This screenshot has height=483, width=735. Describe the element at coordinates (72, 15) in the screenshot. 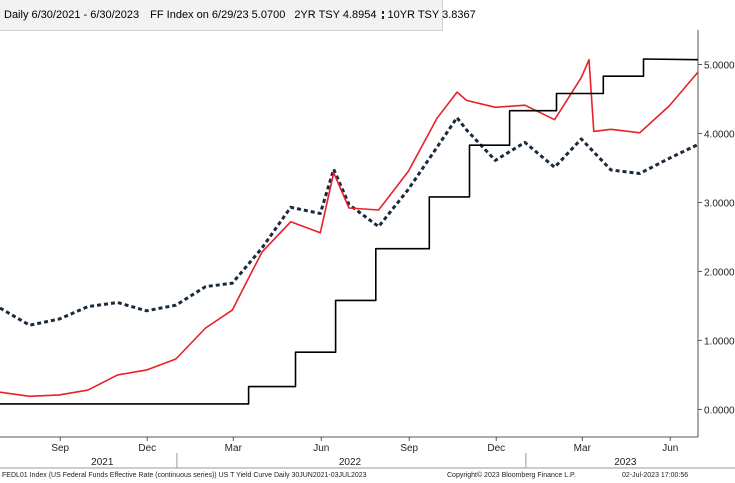

I see `period-label: Daily 6/30/2021 - 6/30/2023` at that location.